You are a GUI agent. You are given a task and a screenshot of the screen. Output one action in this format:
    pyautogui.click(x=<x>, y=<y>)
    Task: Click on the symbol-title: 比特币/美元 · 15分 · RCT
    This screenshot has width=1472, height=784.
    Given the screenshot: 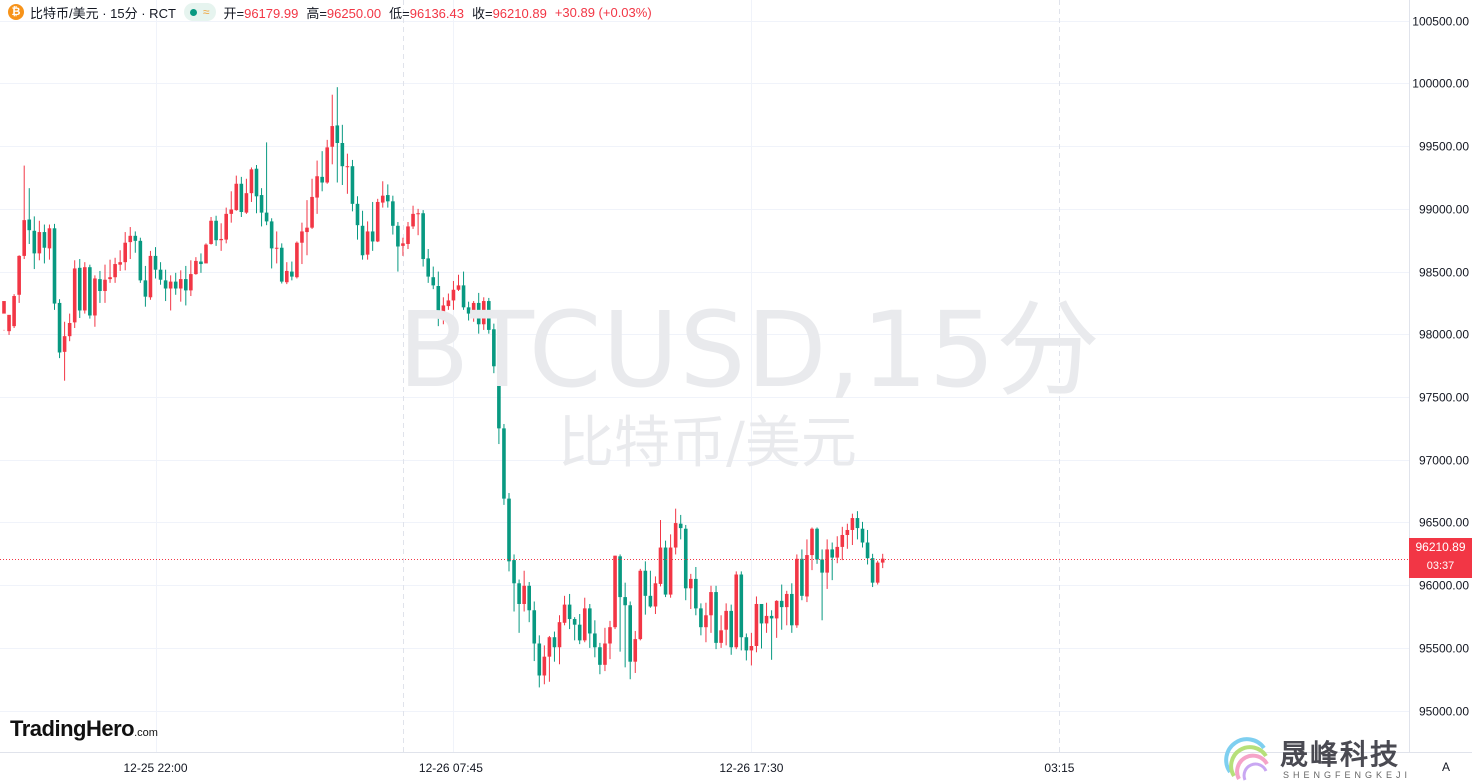 What is the action you would take?
    pyautogui.click(x=103, y=13)
    